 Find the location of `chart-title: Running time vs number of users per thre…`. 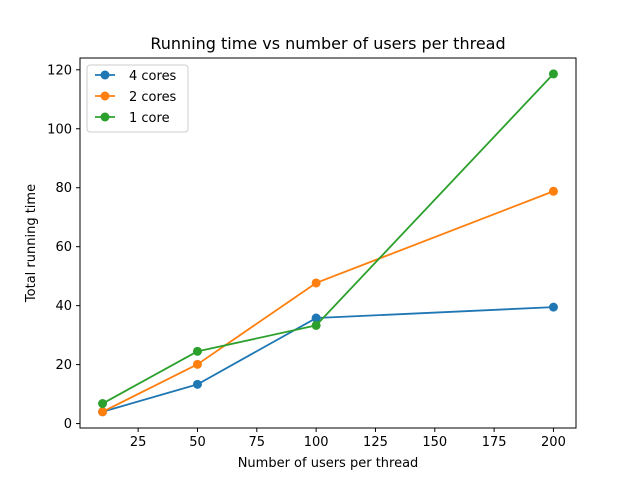

chart-title: Running time vs number of users per thre… is located at coordinates (327, 43).